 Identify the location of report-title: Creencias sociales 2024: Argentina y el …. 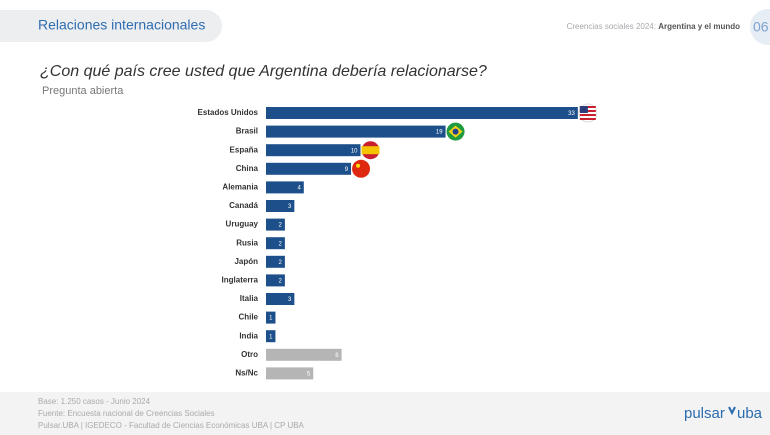
(654, 26).